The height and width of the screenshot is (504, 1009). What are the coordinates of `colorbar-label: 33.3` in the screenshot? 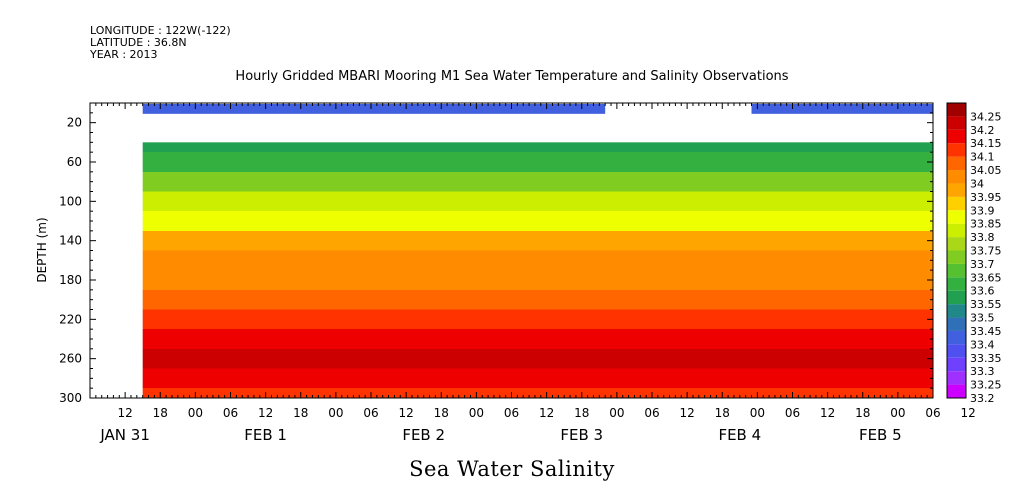 It's located at (982, 371).